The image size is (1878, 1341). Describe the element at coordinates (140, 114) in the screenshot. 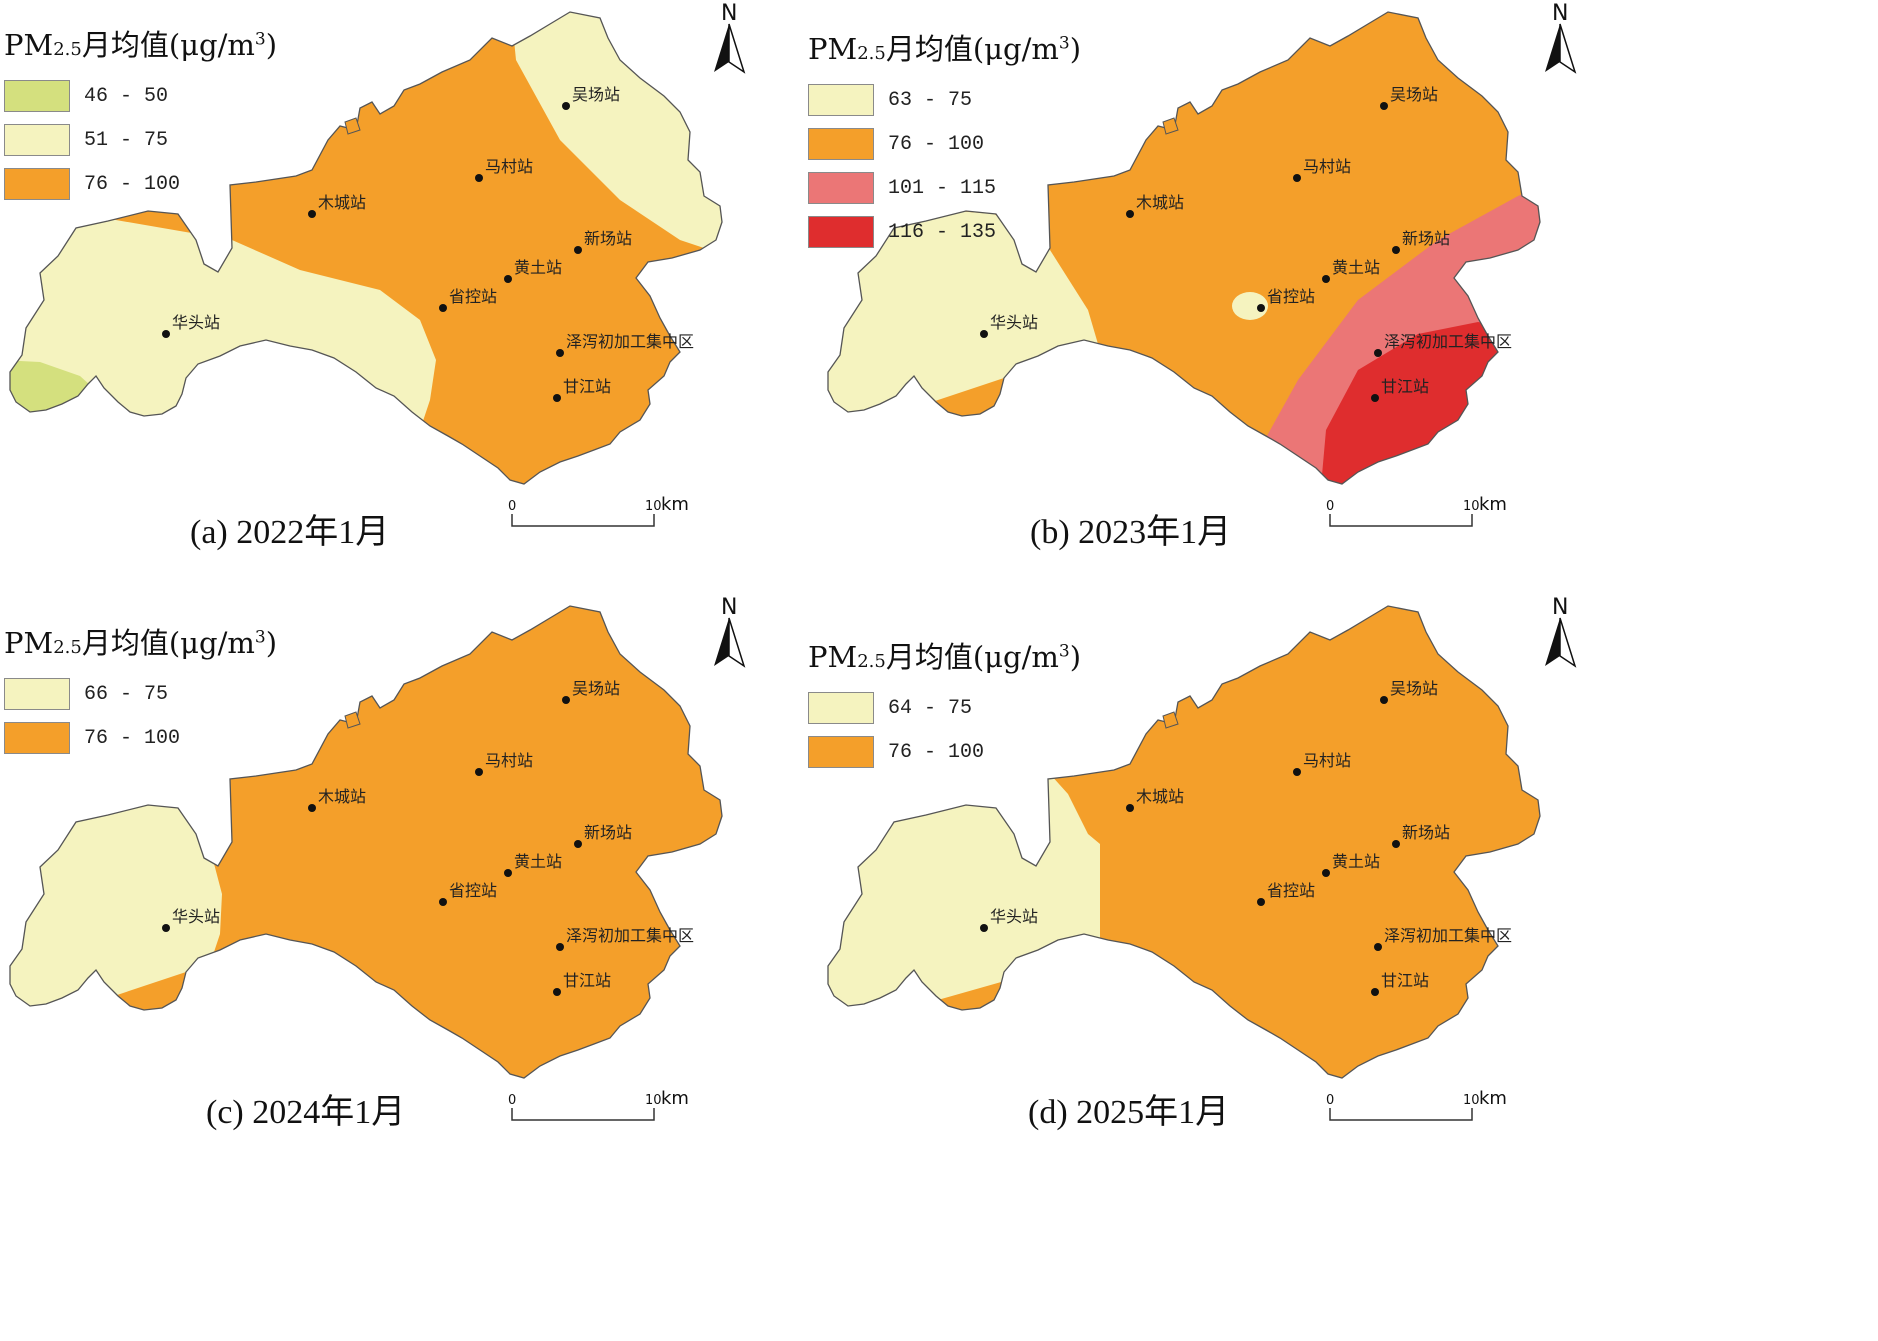

I see `legend-a: PM2.5月均值(μg/m3) 46 - 50 51 - 75 76 - 100` at that location.